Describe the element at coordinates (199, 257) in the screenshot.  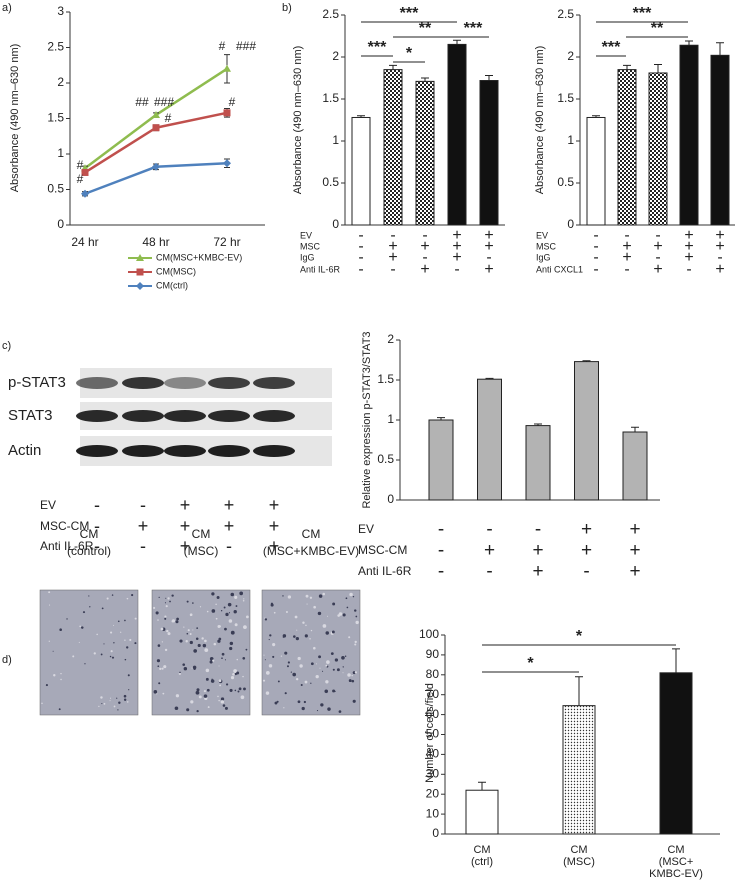
I see `legend-label: CM(MSC+KMBC-EV)` at that location.